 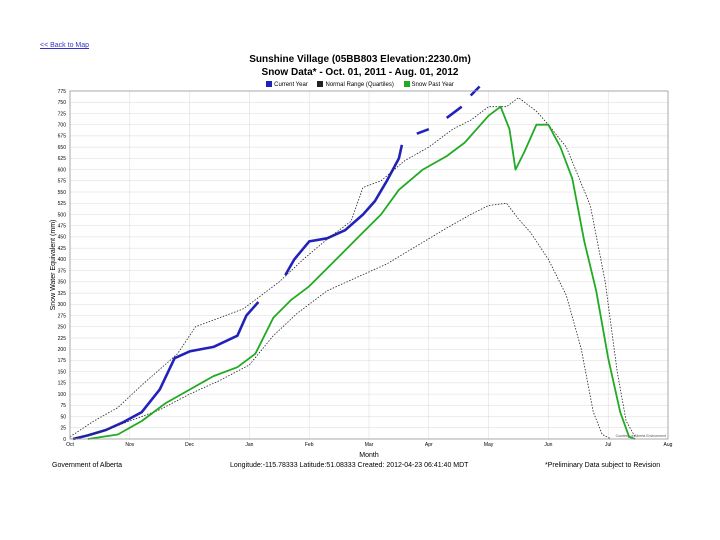 I want to click on y-tick-label: 600, so click(x=62, y=170).